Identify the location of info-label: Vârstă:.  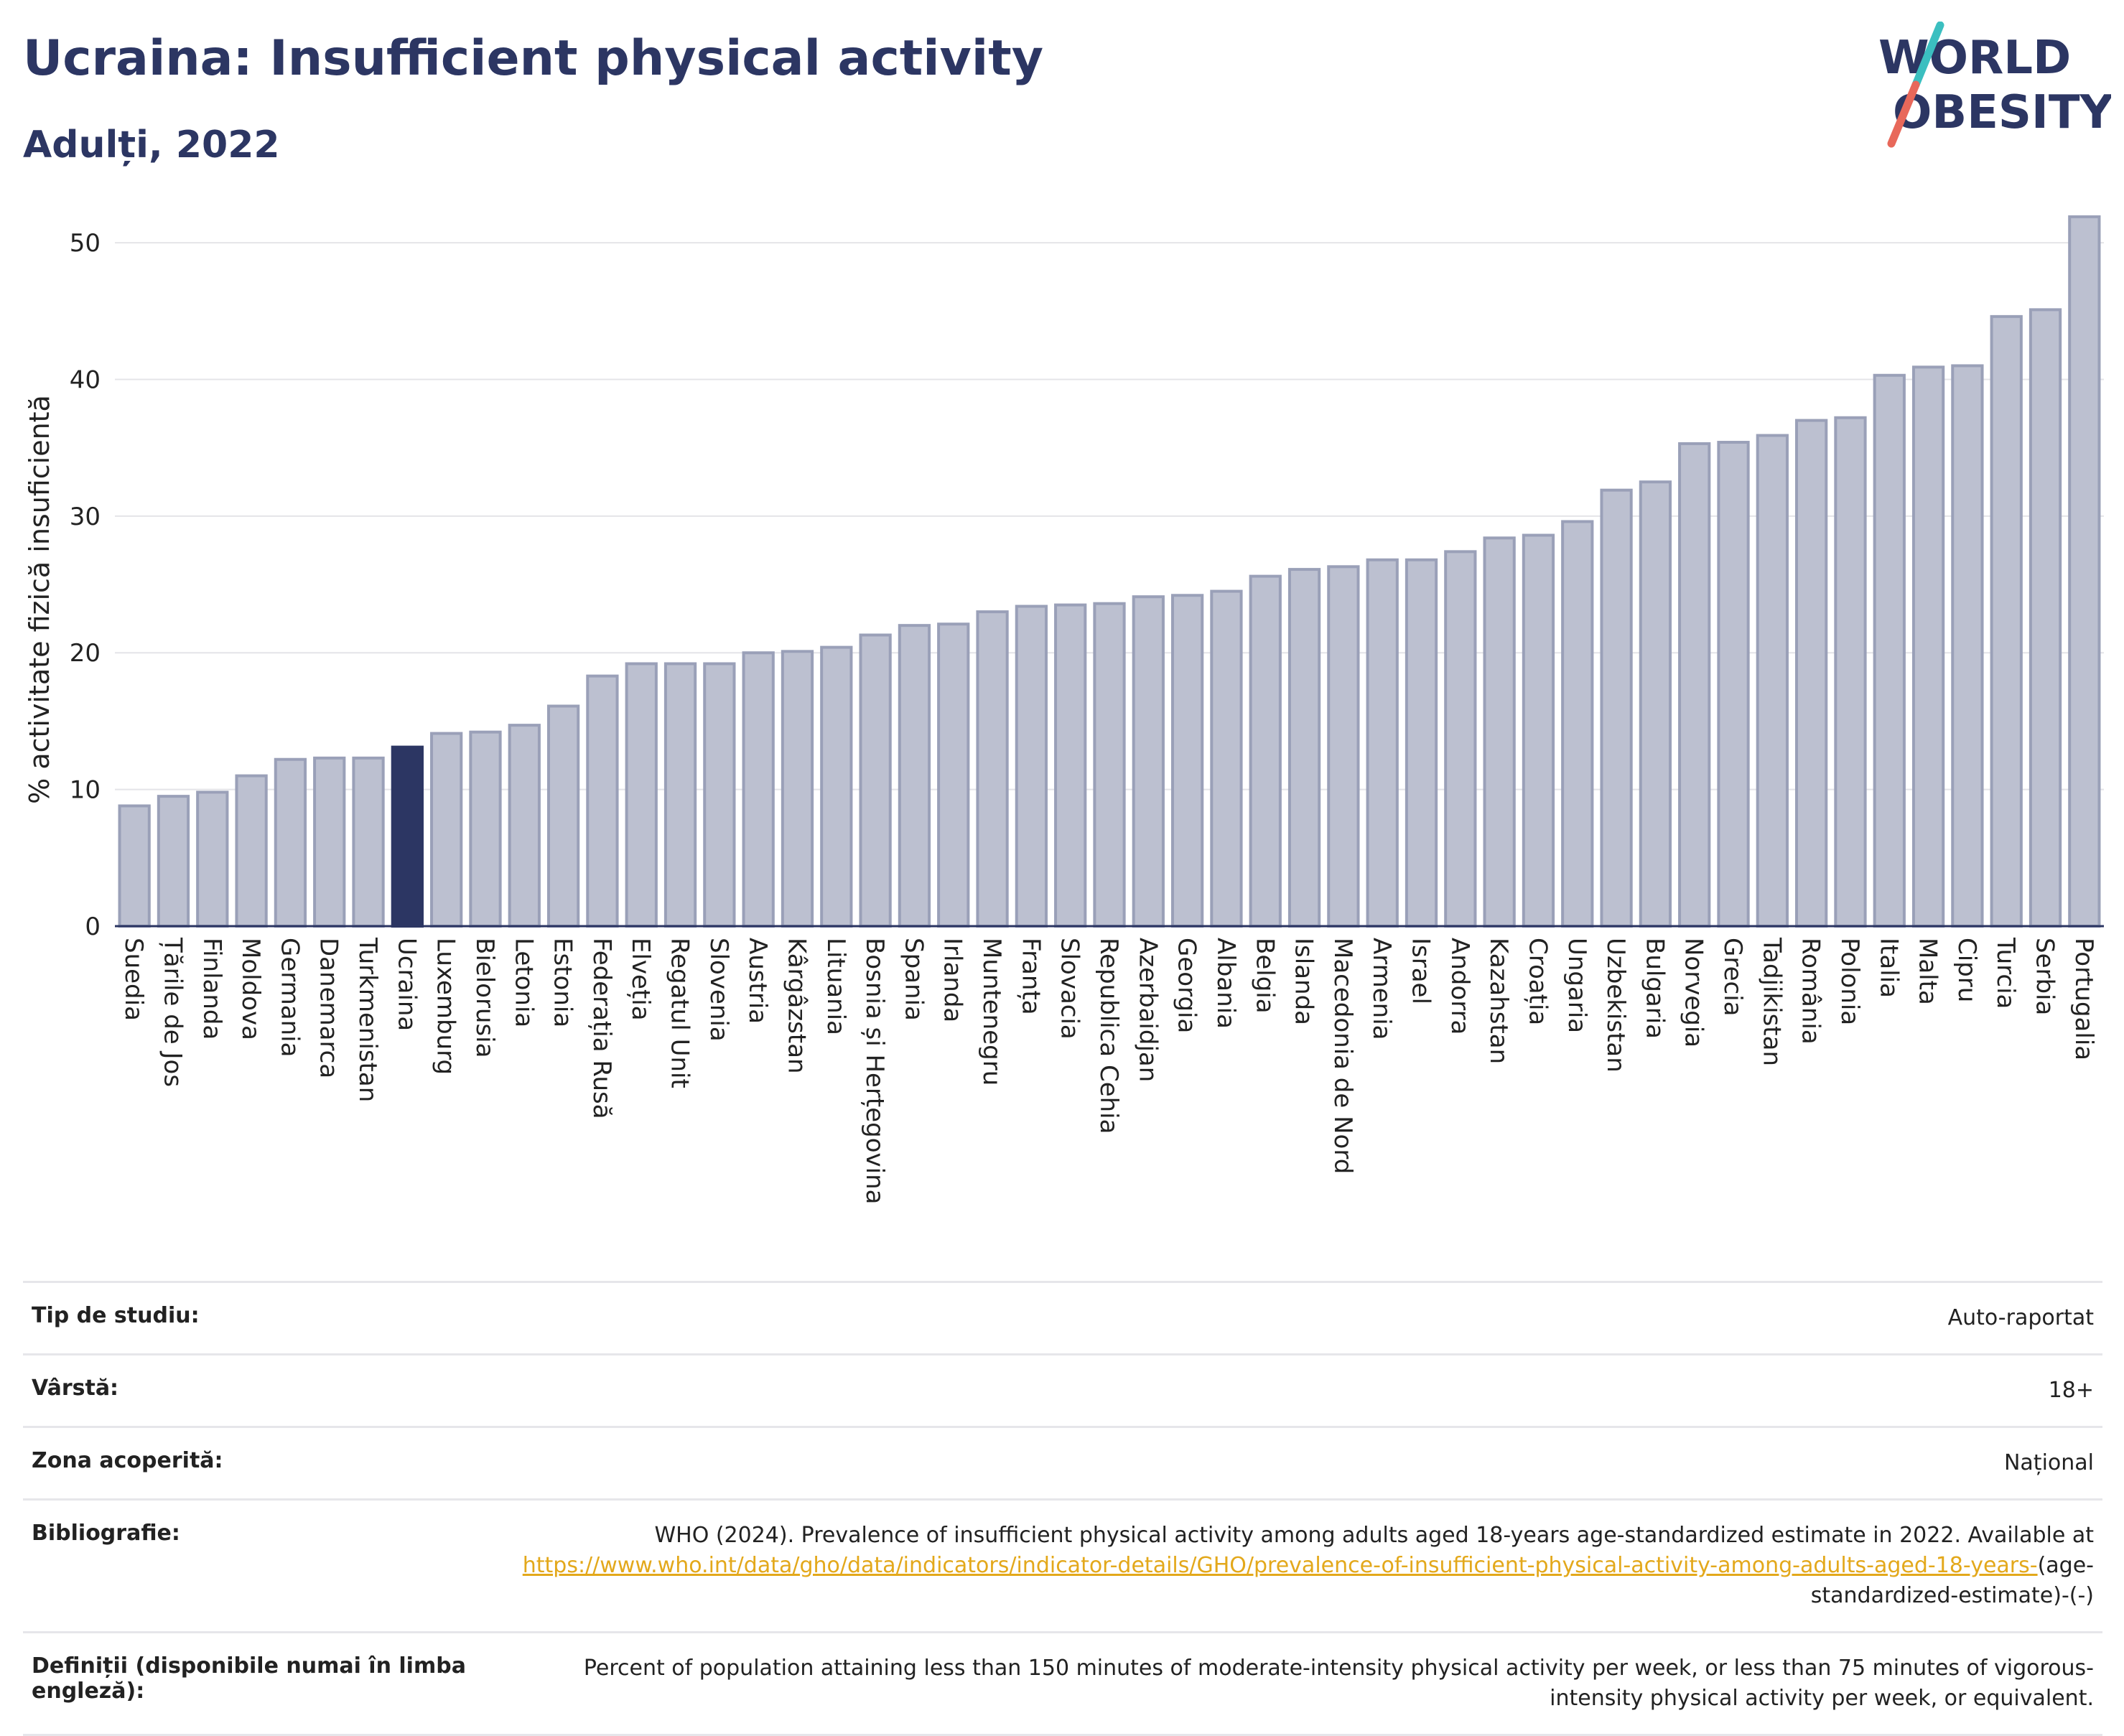
(75, 1388).